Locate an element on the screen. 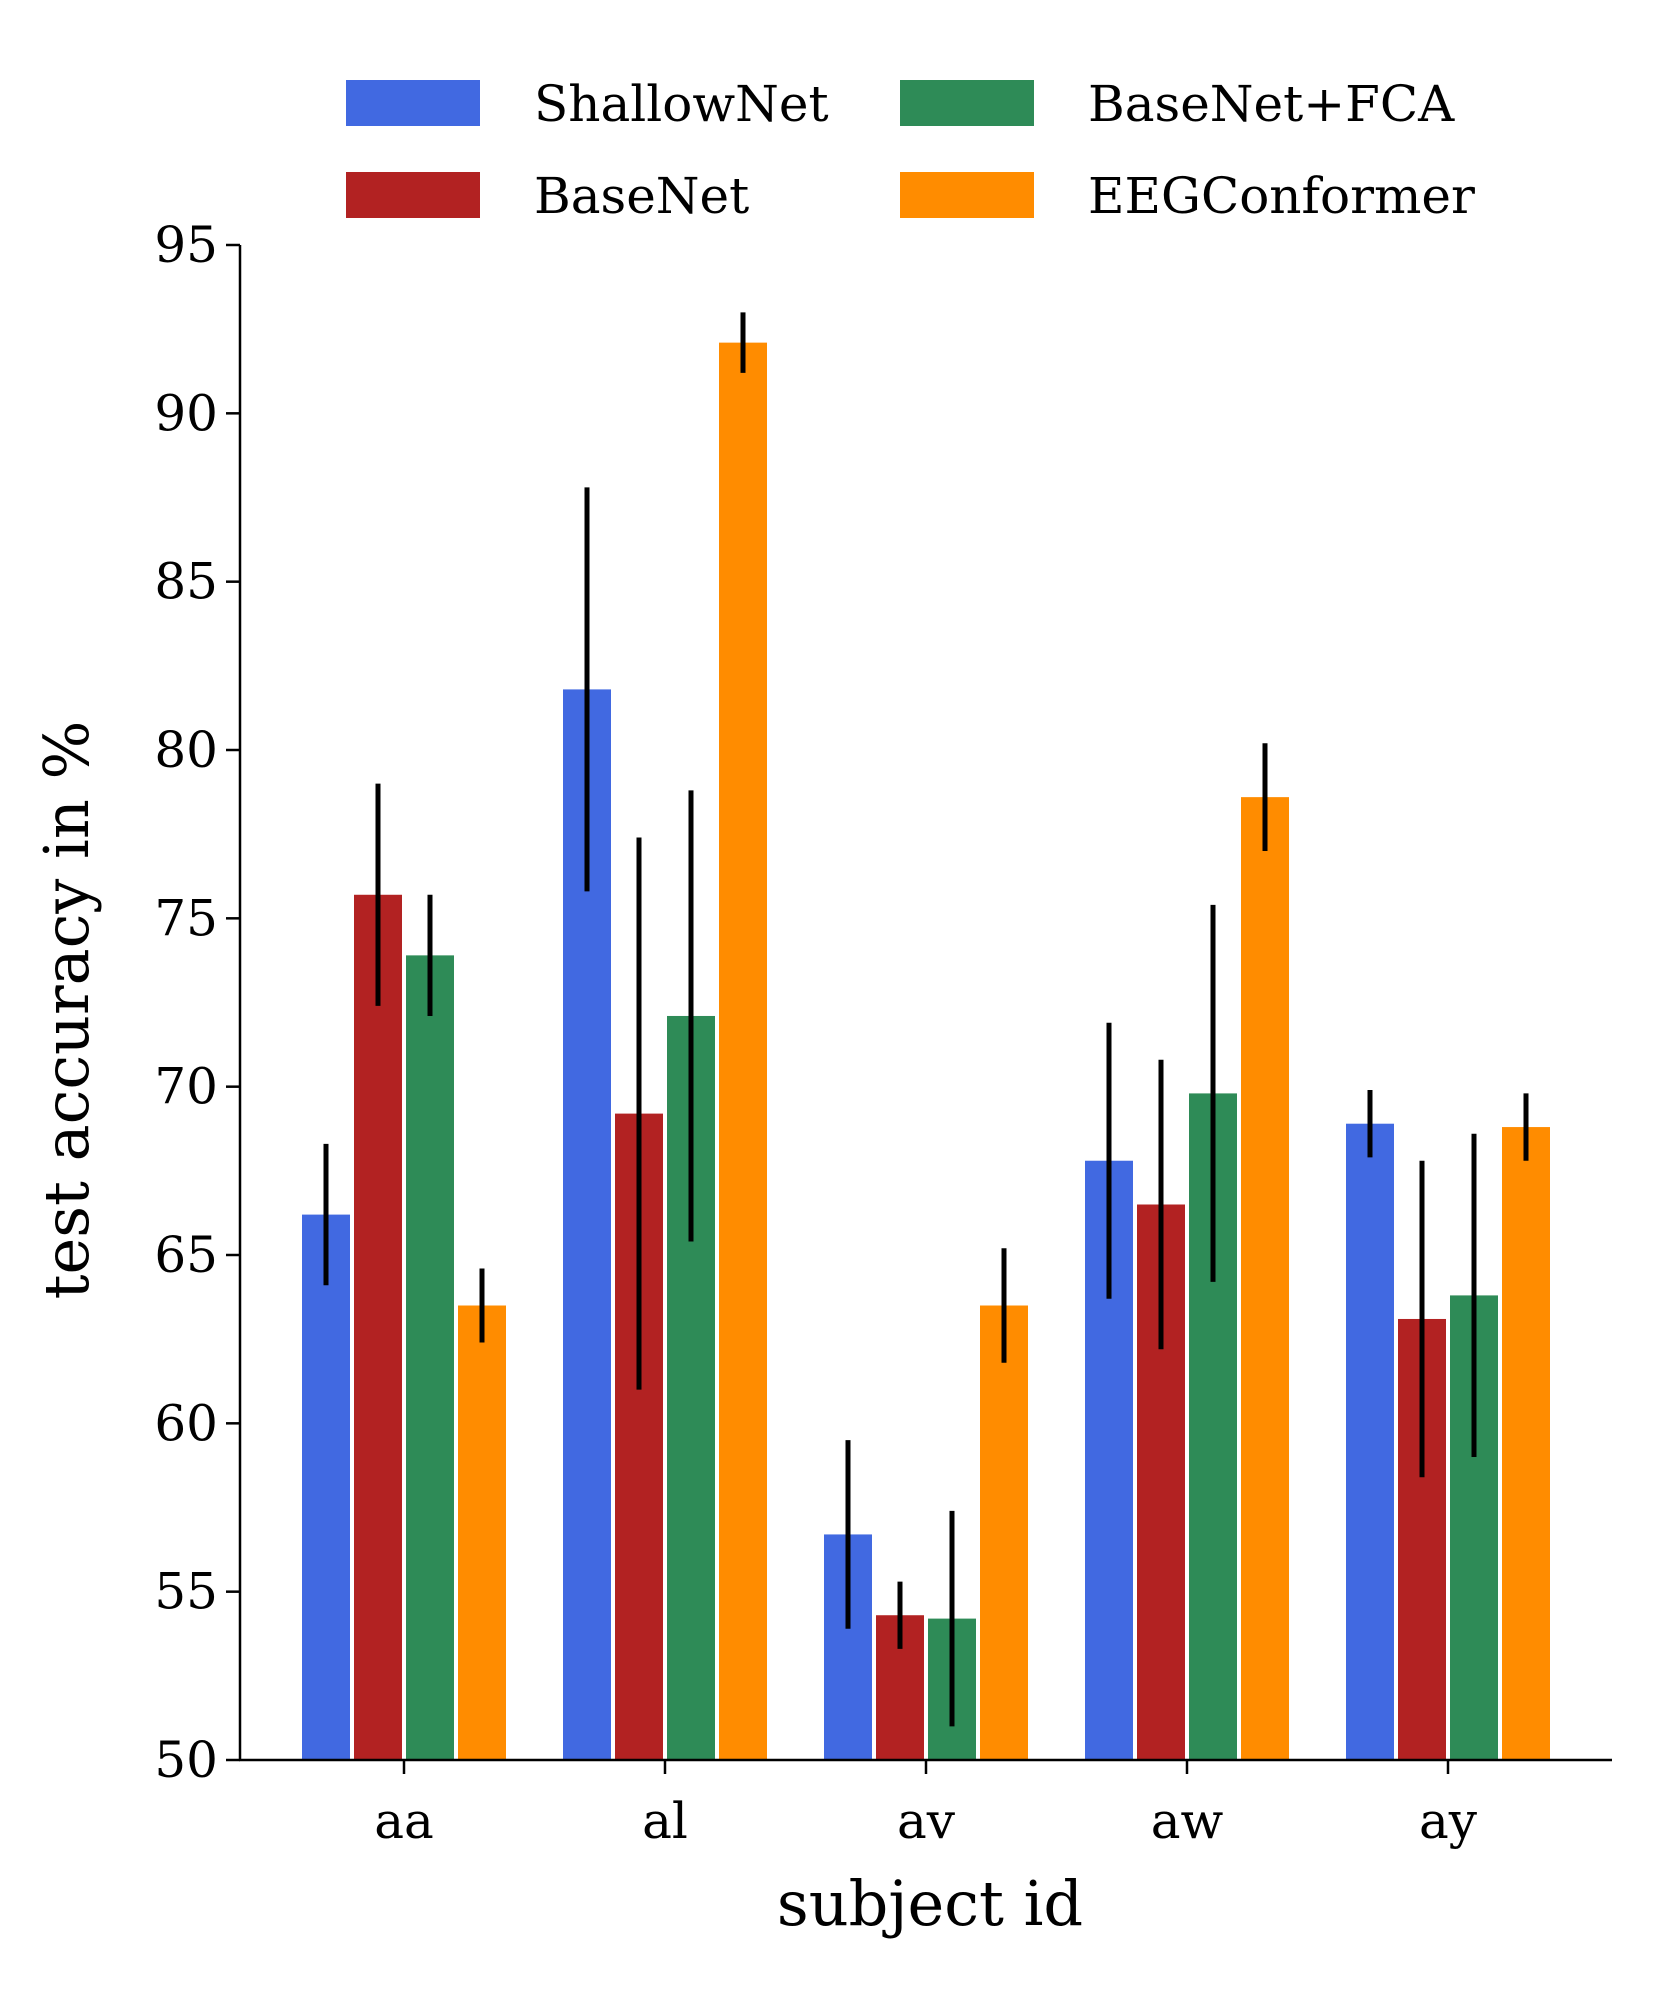 The image size is (1661, 1993). x-tick-label: al is located at coordinates (665, 1821).